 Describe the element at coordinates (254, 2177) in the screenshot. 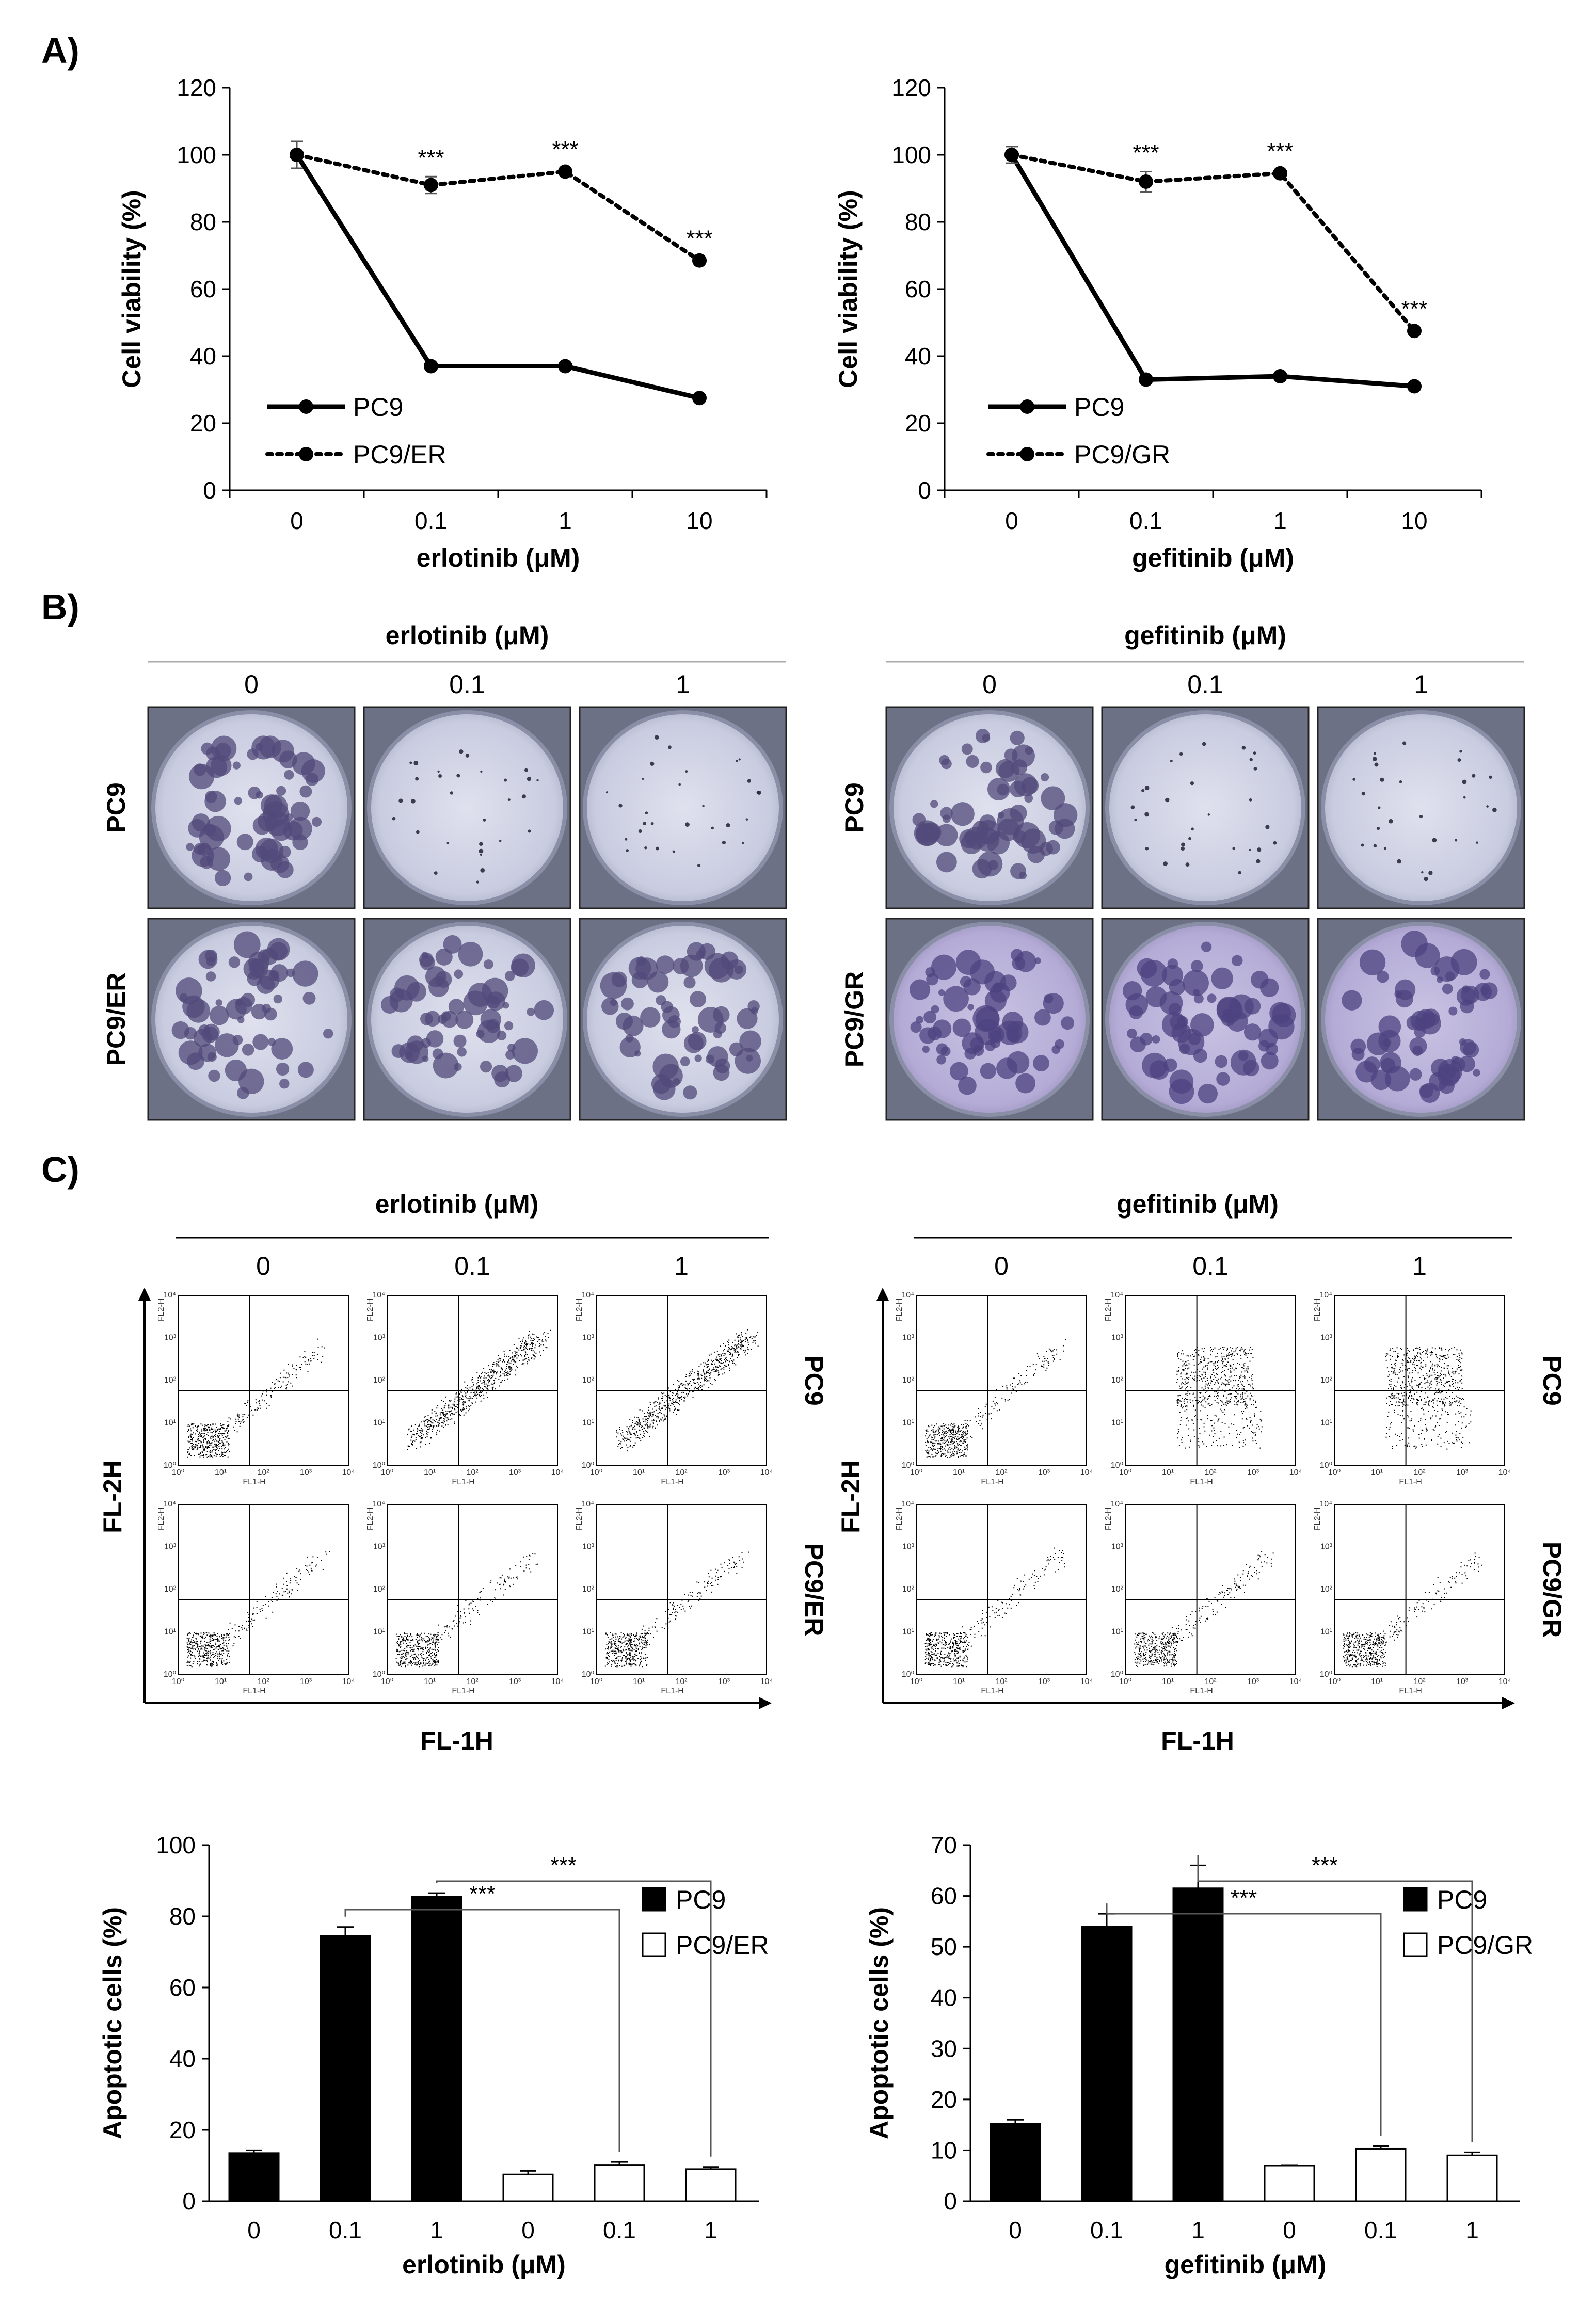

I see `bar` at that location.